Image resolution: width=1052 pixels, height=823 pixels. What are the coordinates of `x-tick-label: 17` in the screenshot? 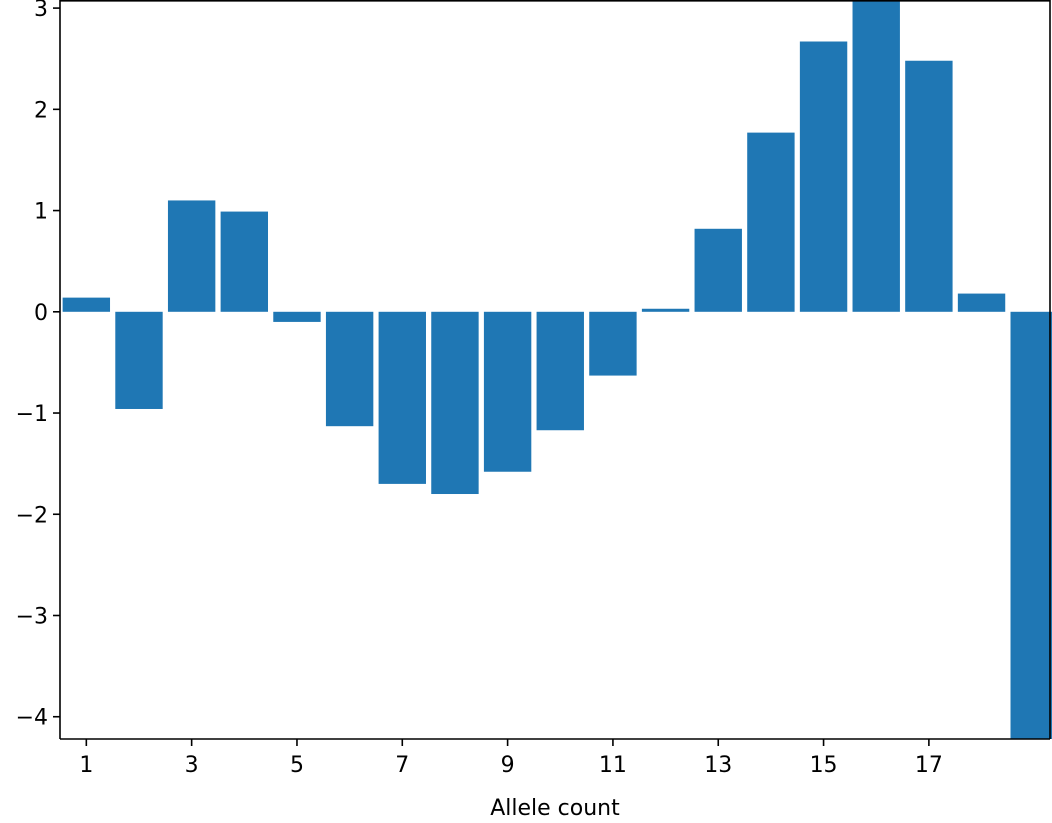 It's located at (929, 765).